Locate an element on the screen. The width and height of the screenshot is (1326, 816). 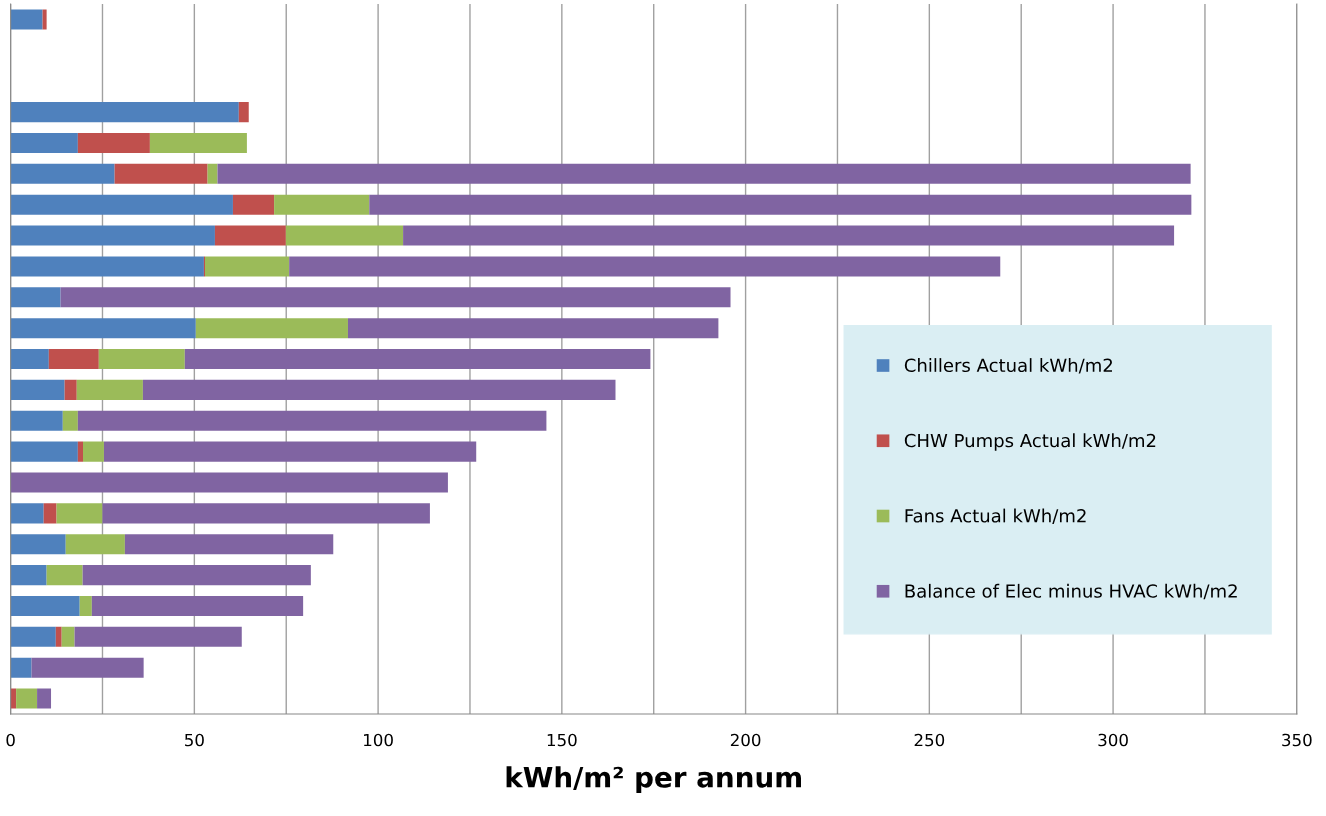
x-axis-title: kWh/m² per annum is located at coordinates (653, 780).